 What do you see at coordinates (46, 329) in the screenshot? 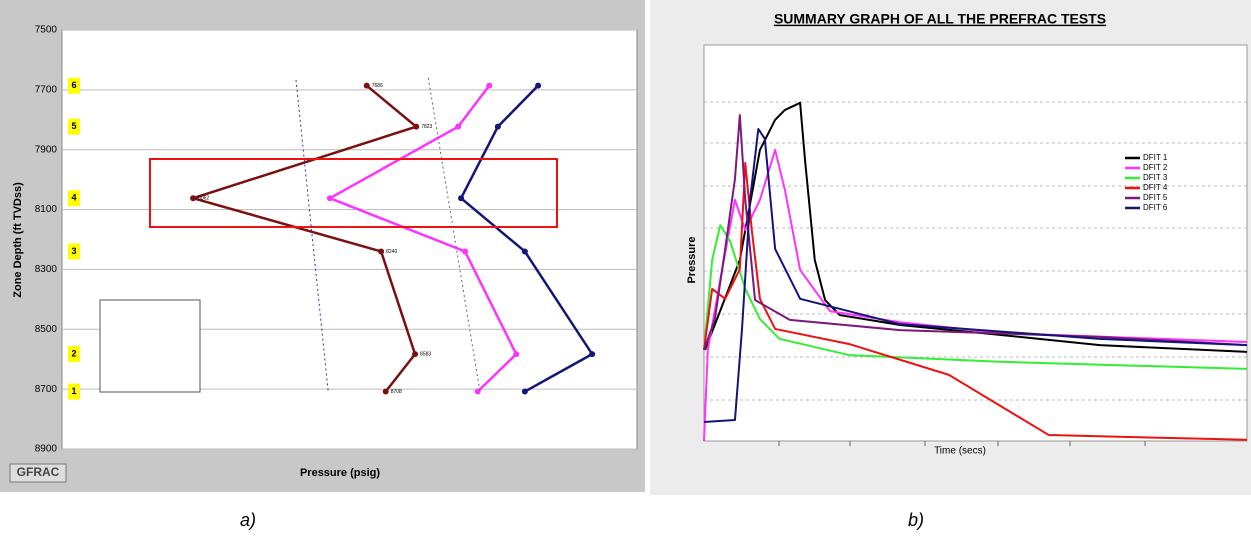
I see `y-tick-label: 8500` at bounding box center [46, 329].